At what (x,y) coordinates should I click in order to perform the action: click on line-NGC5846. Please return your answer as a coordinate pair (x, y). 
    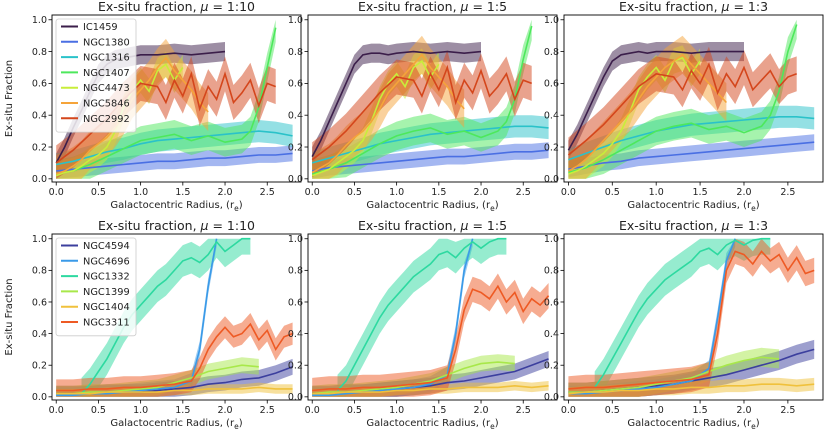
    Looking at the image, I should click on (388, 113).